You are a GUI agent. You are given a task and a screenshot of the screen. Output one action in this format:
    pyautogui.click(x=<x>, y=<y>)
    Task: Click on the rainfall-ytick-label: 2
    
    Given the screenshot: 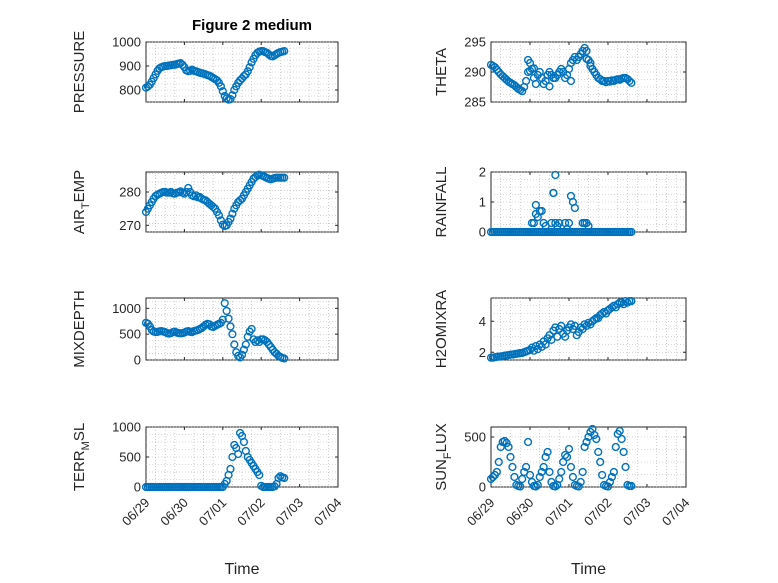 What is the action you would take?
    pyautogui.click(x=482, y=172)
    